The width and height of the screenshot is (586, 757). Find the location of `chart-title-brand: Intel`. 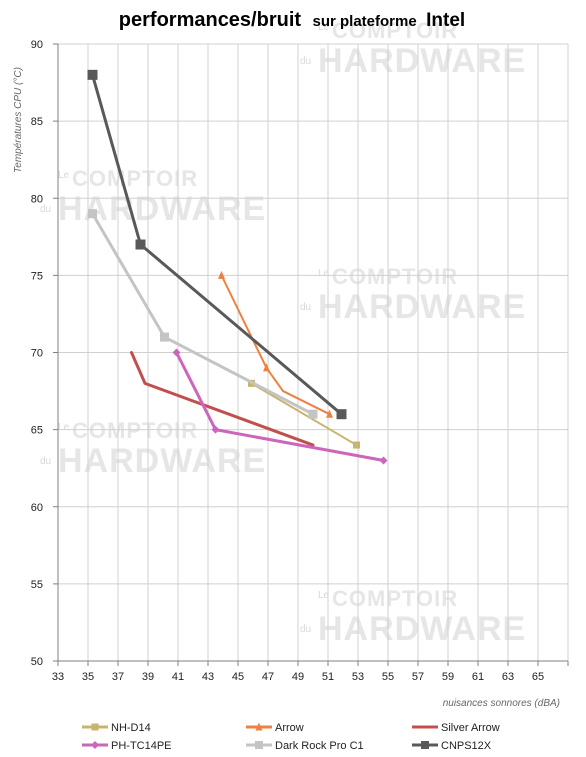

chart-title-brand: Intel is located at coordinates (445, 20).